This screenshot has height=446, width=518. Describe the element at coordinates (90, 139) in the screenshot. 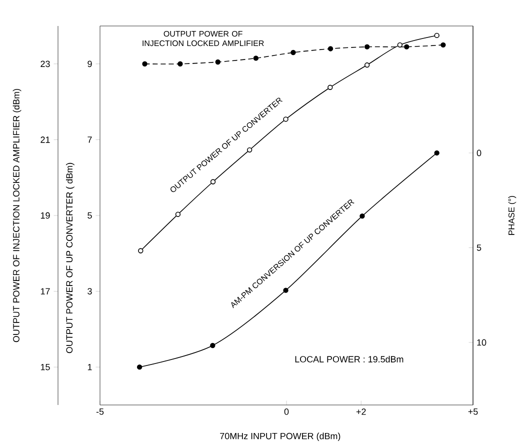

I see `y-tick-label: 7` at that location.